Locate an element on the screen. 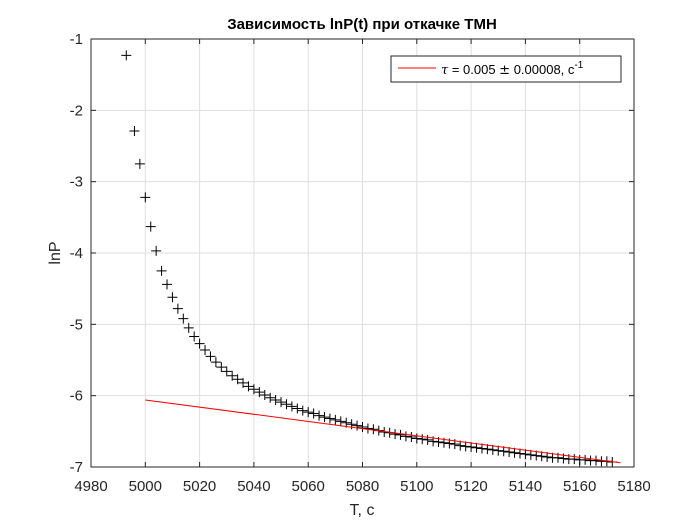 This screenshot has width=700, height=525. legend-plus-minus: ± is located at coordinates (504, 70).